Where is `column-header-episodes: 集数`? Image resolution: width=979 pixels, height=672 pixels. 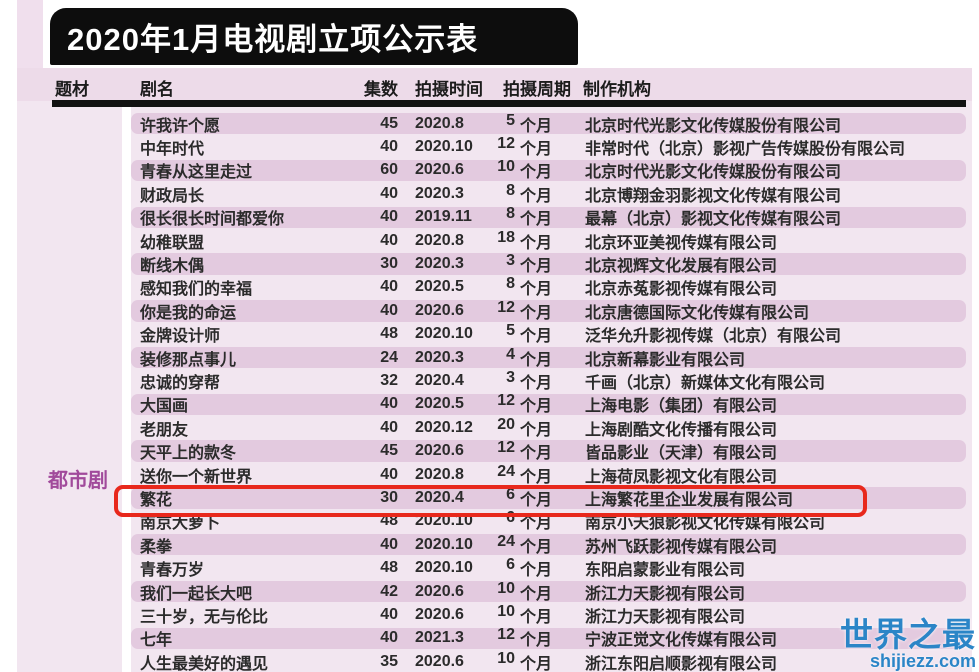 column-header-episodes: 集数 is located at coordinates (381, 89).